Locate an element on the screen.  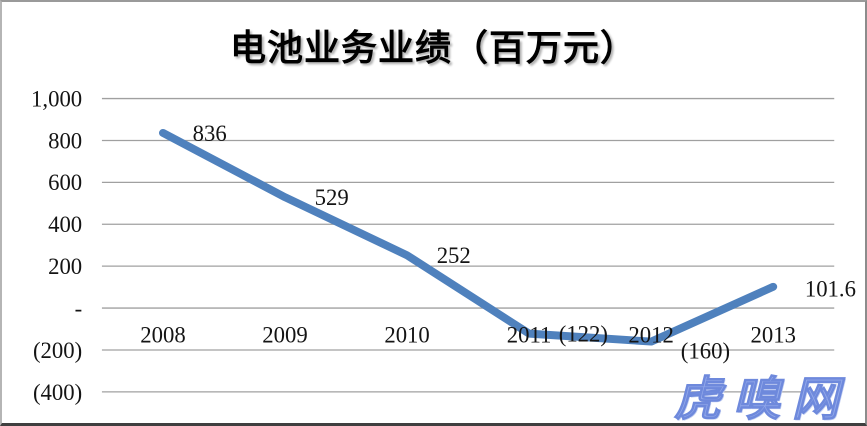
x-axis-category-label: 2012 is located at coordinates (650, 335).